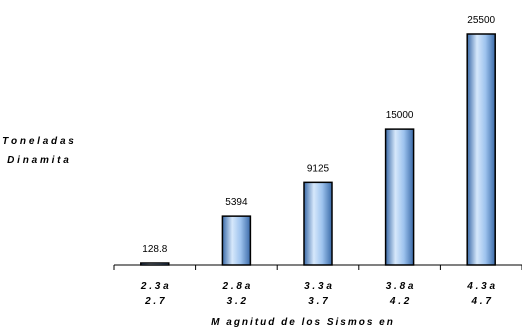  Describe the element at coordinates (480, 301) in the screenshot. I see `category-label-line2: 4 . 7` at that location.